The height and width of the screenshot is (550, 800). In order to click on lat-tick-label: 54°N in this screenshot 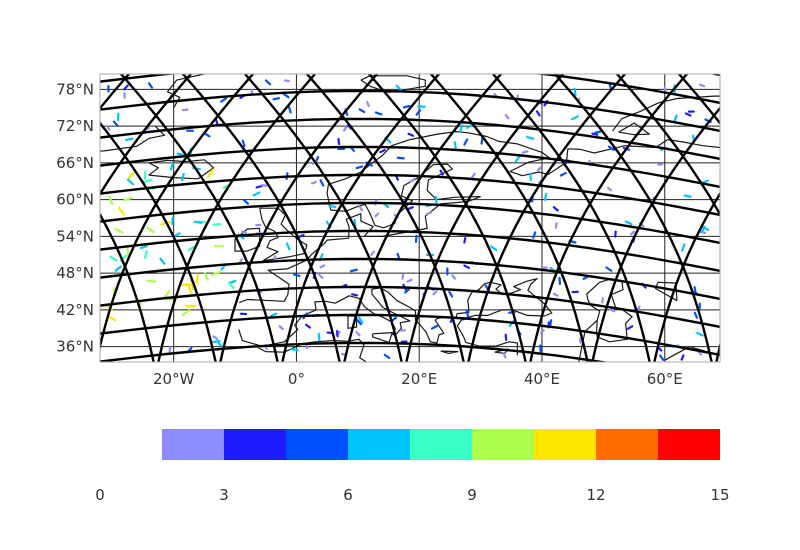, I will do `click(75, 236)`.